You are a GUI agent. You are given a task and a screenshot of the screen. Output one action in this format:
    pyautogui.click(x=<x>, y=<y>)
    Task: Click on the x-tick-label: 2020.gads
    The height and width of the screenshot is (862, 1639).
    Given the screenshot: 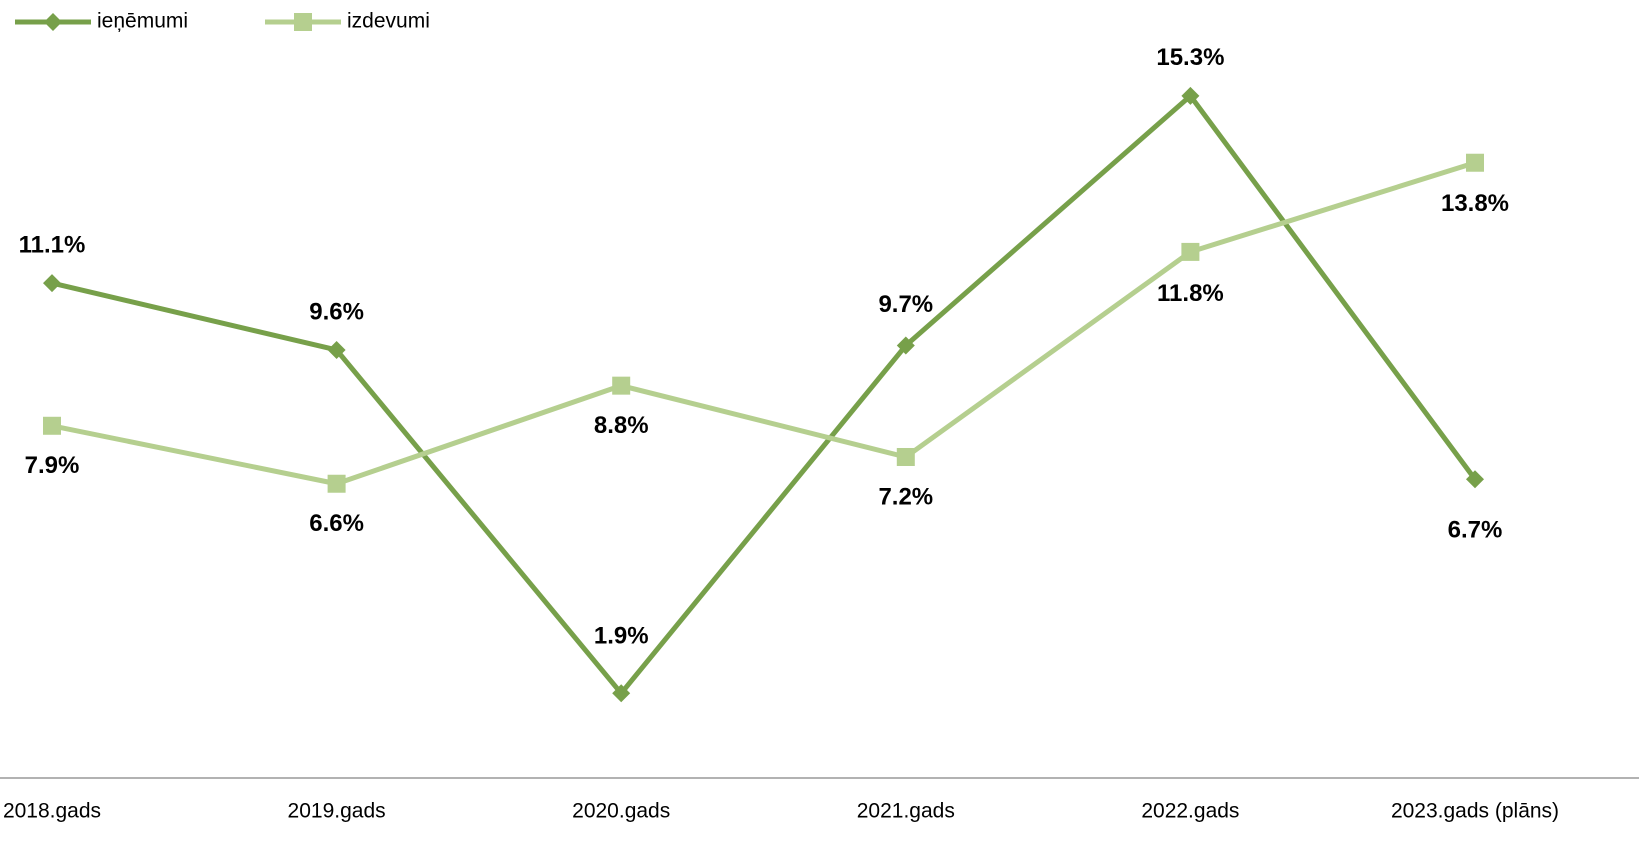 What is the action you would take?
    pyautogui.click(x=621, y=811)
    